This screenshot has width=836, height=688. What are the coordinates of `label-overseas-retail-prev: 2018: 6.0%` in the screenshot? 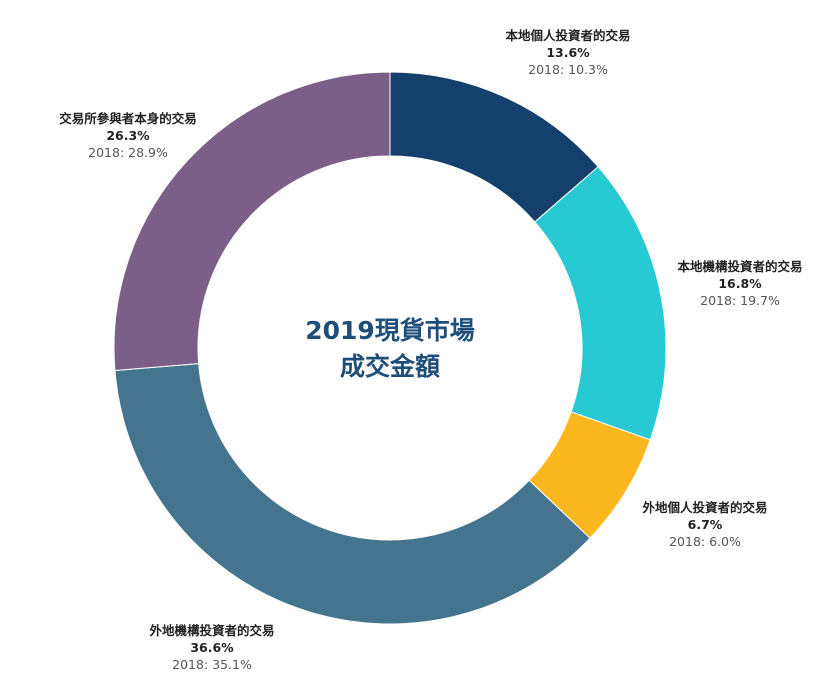 It's located at (705, 541).